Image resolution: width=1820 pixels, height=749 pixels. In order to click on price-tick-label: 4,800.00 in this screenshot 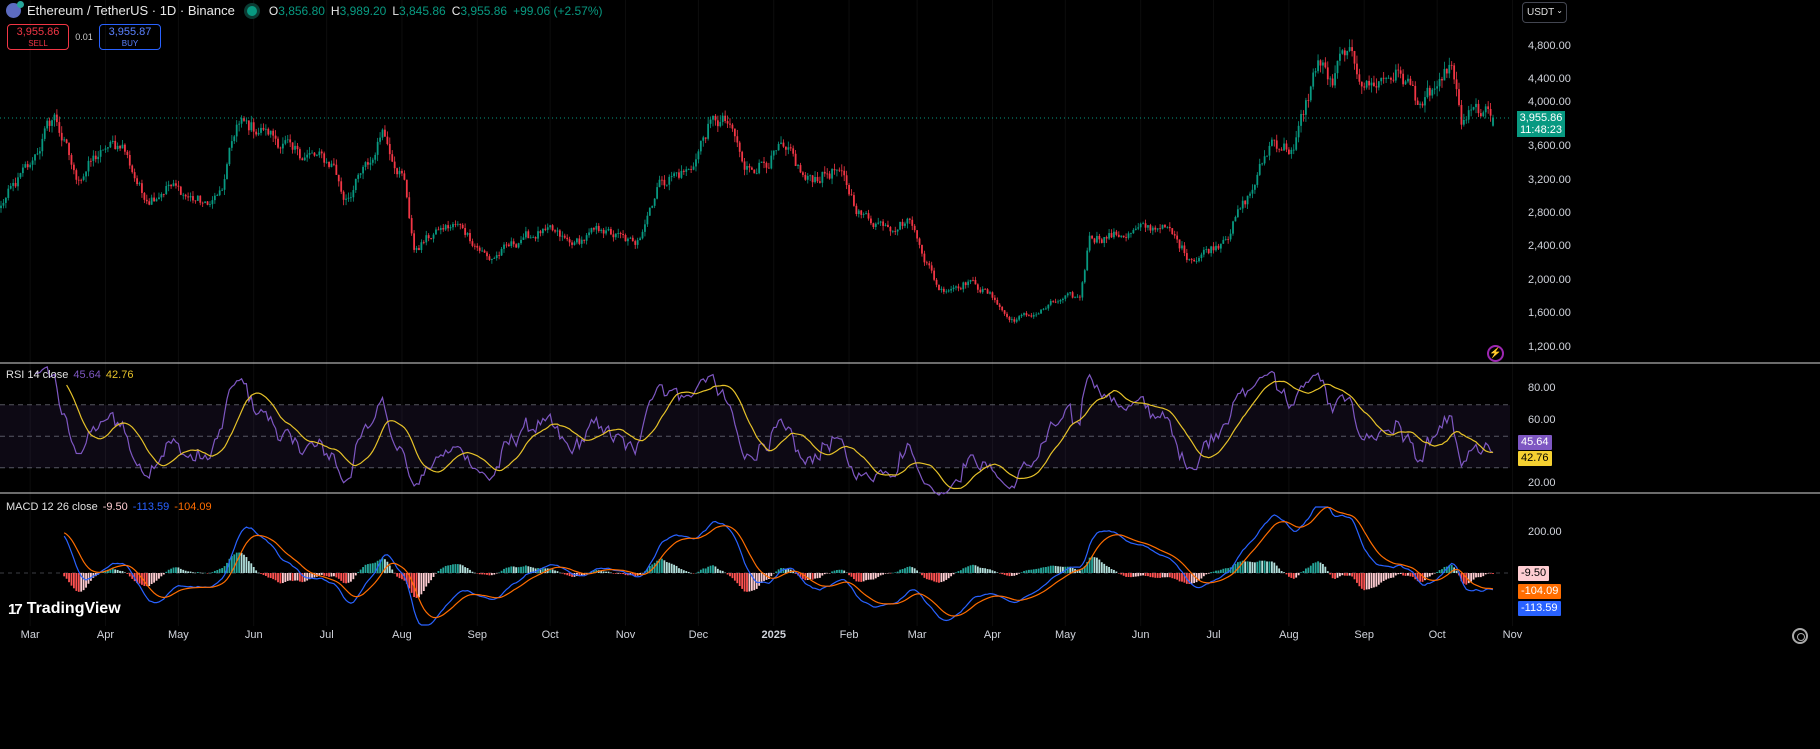, I will do `click(1549, 46)`.